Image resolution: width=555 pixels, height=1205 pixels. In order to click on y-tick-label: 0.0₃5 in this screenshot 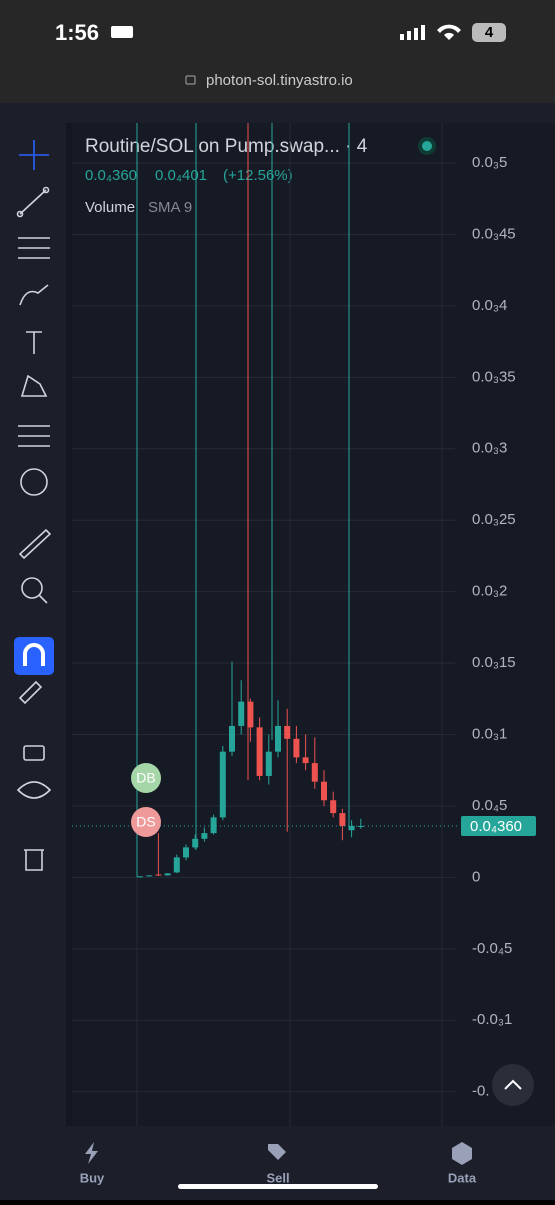, I will do `click(489, 162)`.